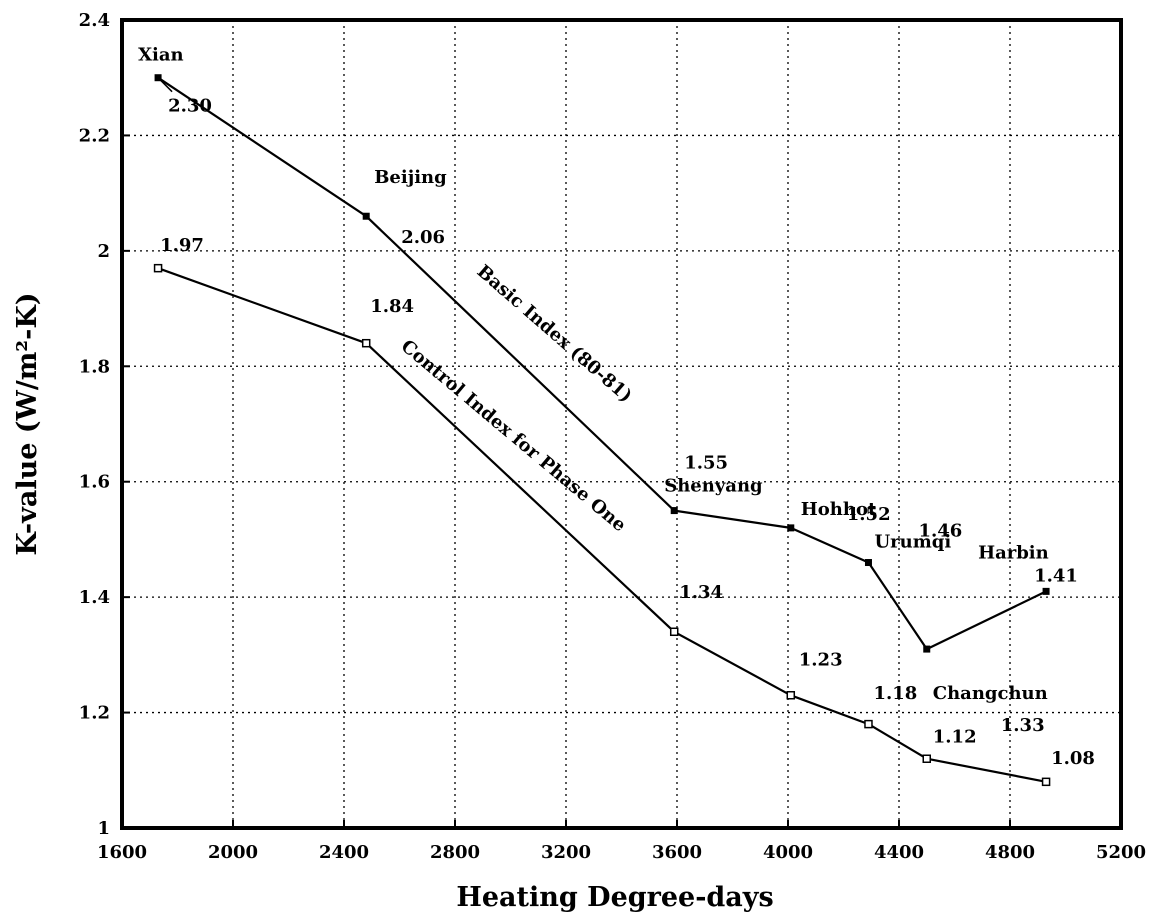 The height and width of the screenshot is (919, 1154). What do you see at coordinates (122, 852) in the screenshot?
I see `x-tick-label: 1600` at bounding box center [122, 852].